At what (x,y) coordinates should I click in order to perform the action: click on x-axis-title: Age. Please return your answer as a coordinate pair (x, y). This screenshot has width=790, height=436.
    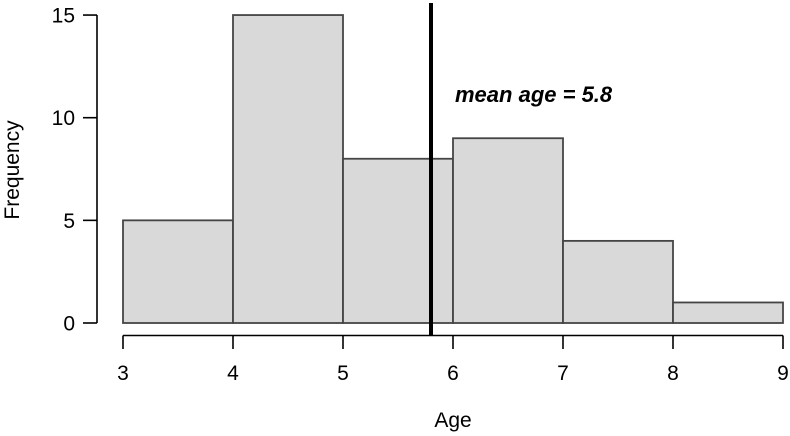
    Looking at the image, I should click on (453, 420).